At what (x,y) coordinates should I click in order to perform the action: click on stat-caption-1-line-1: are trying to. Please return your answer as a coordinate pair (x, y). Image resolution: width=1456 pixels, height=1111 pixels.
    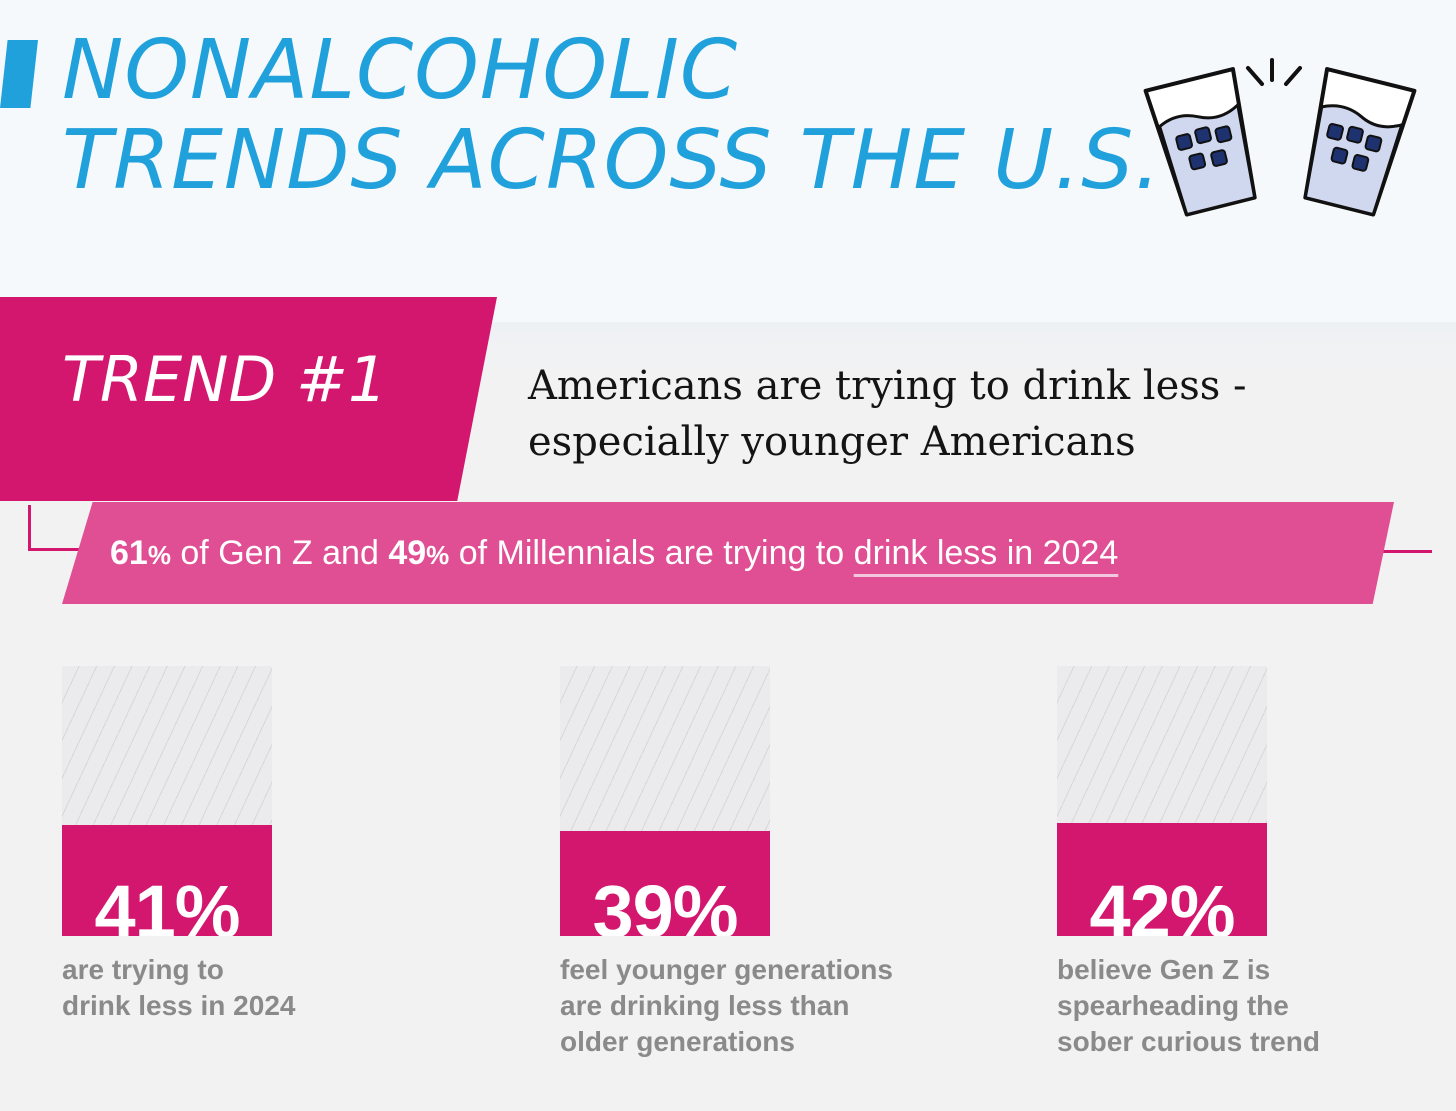
    Looking at the image, I should click on (143, 969).